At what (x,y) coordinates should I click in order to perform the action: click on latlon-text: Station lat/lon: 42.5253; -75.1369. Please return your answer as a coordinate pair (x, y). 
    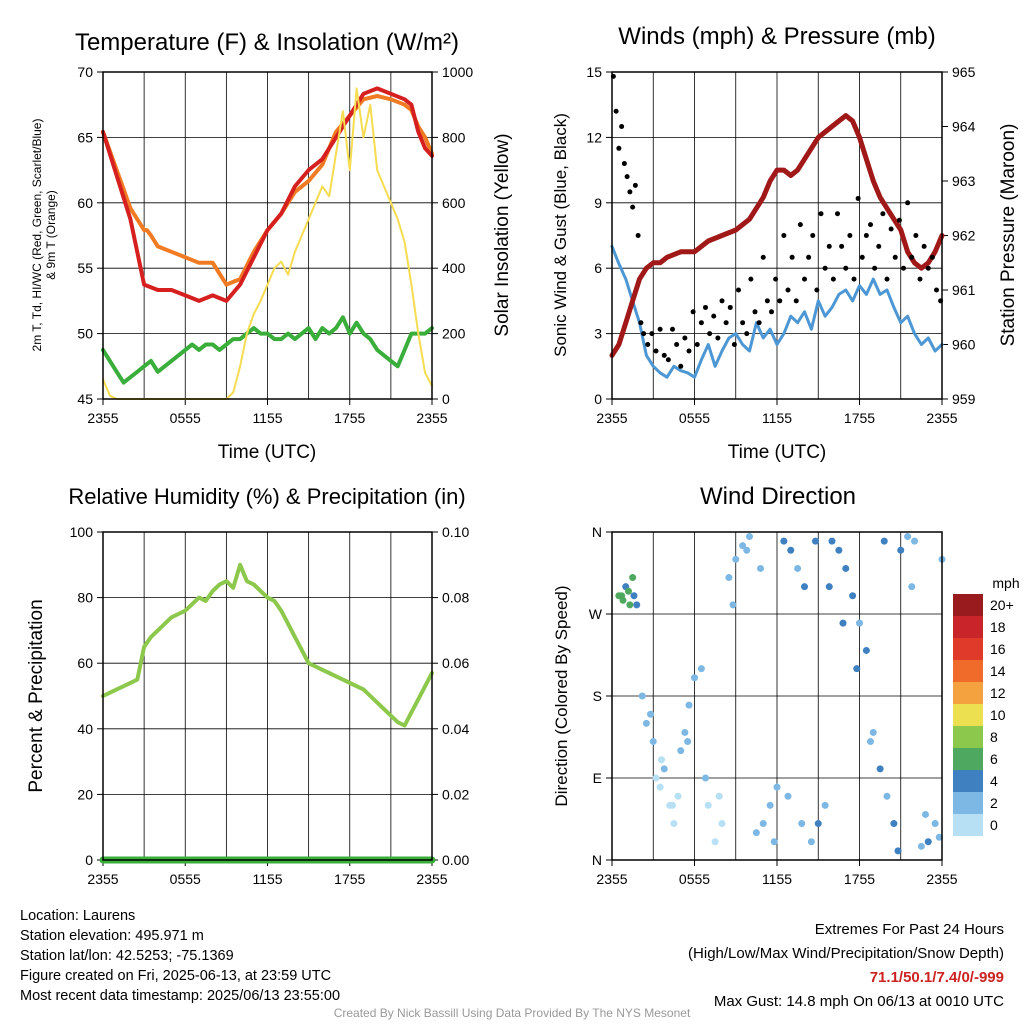
    Looking at the image, I should click on (127, 956).